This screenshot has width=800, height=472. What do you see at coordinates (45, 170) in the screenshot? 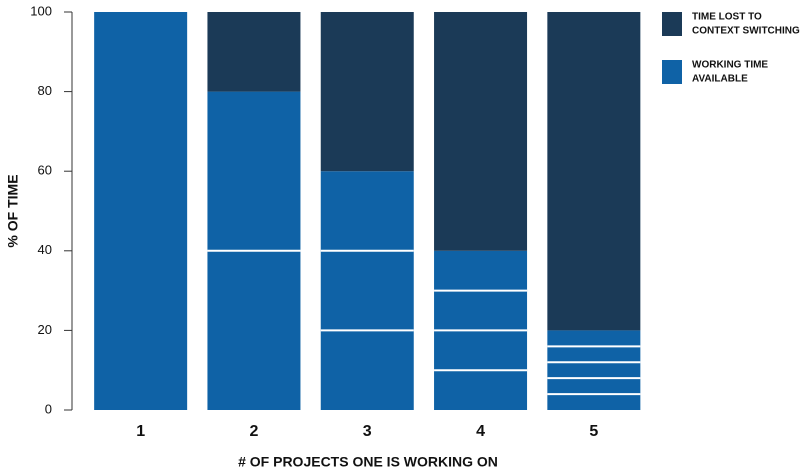
I see `y-tick-label: 60` at bounding box center [45, 170].